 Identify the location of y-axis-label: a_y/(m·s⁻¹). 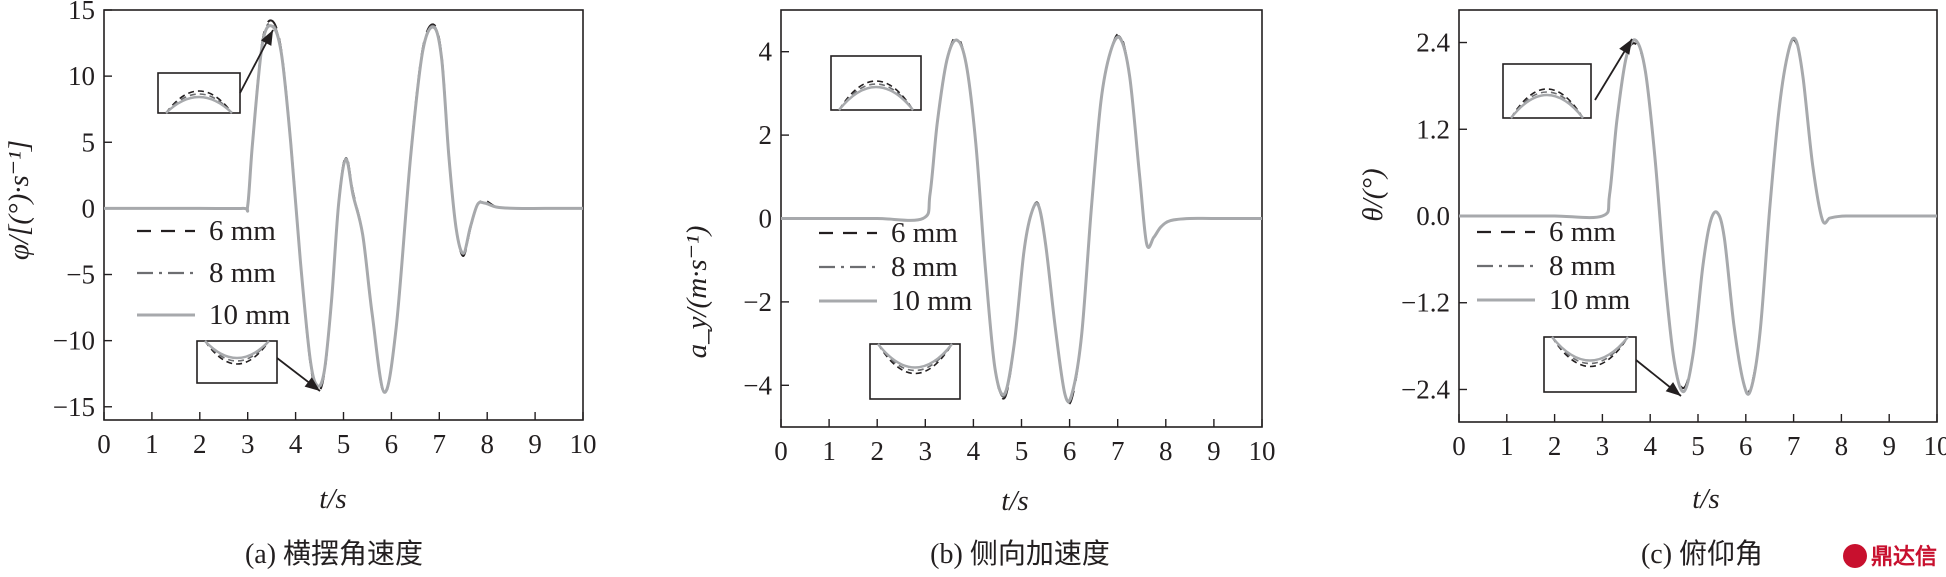
(697, 292).